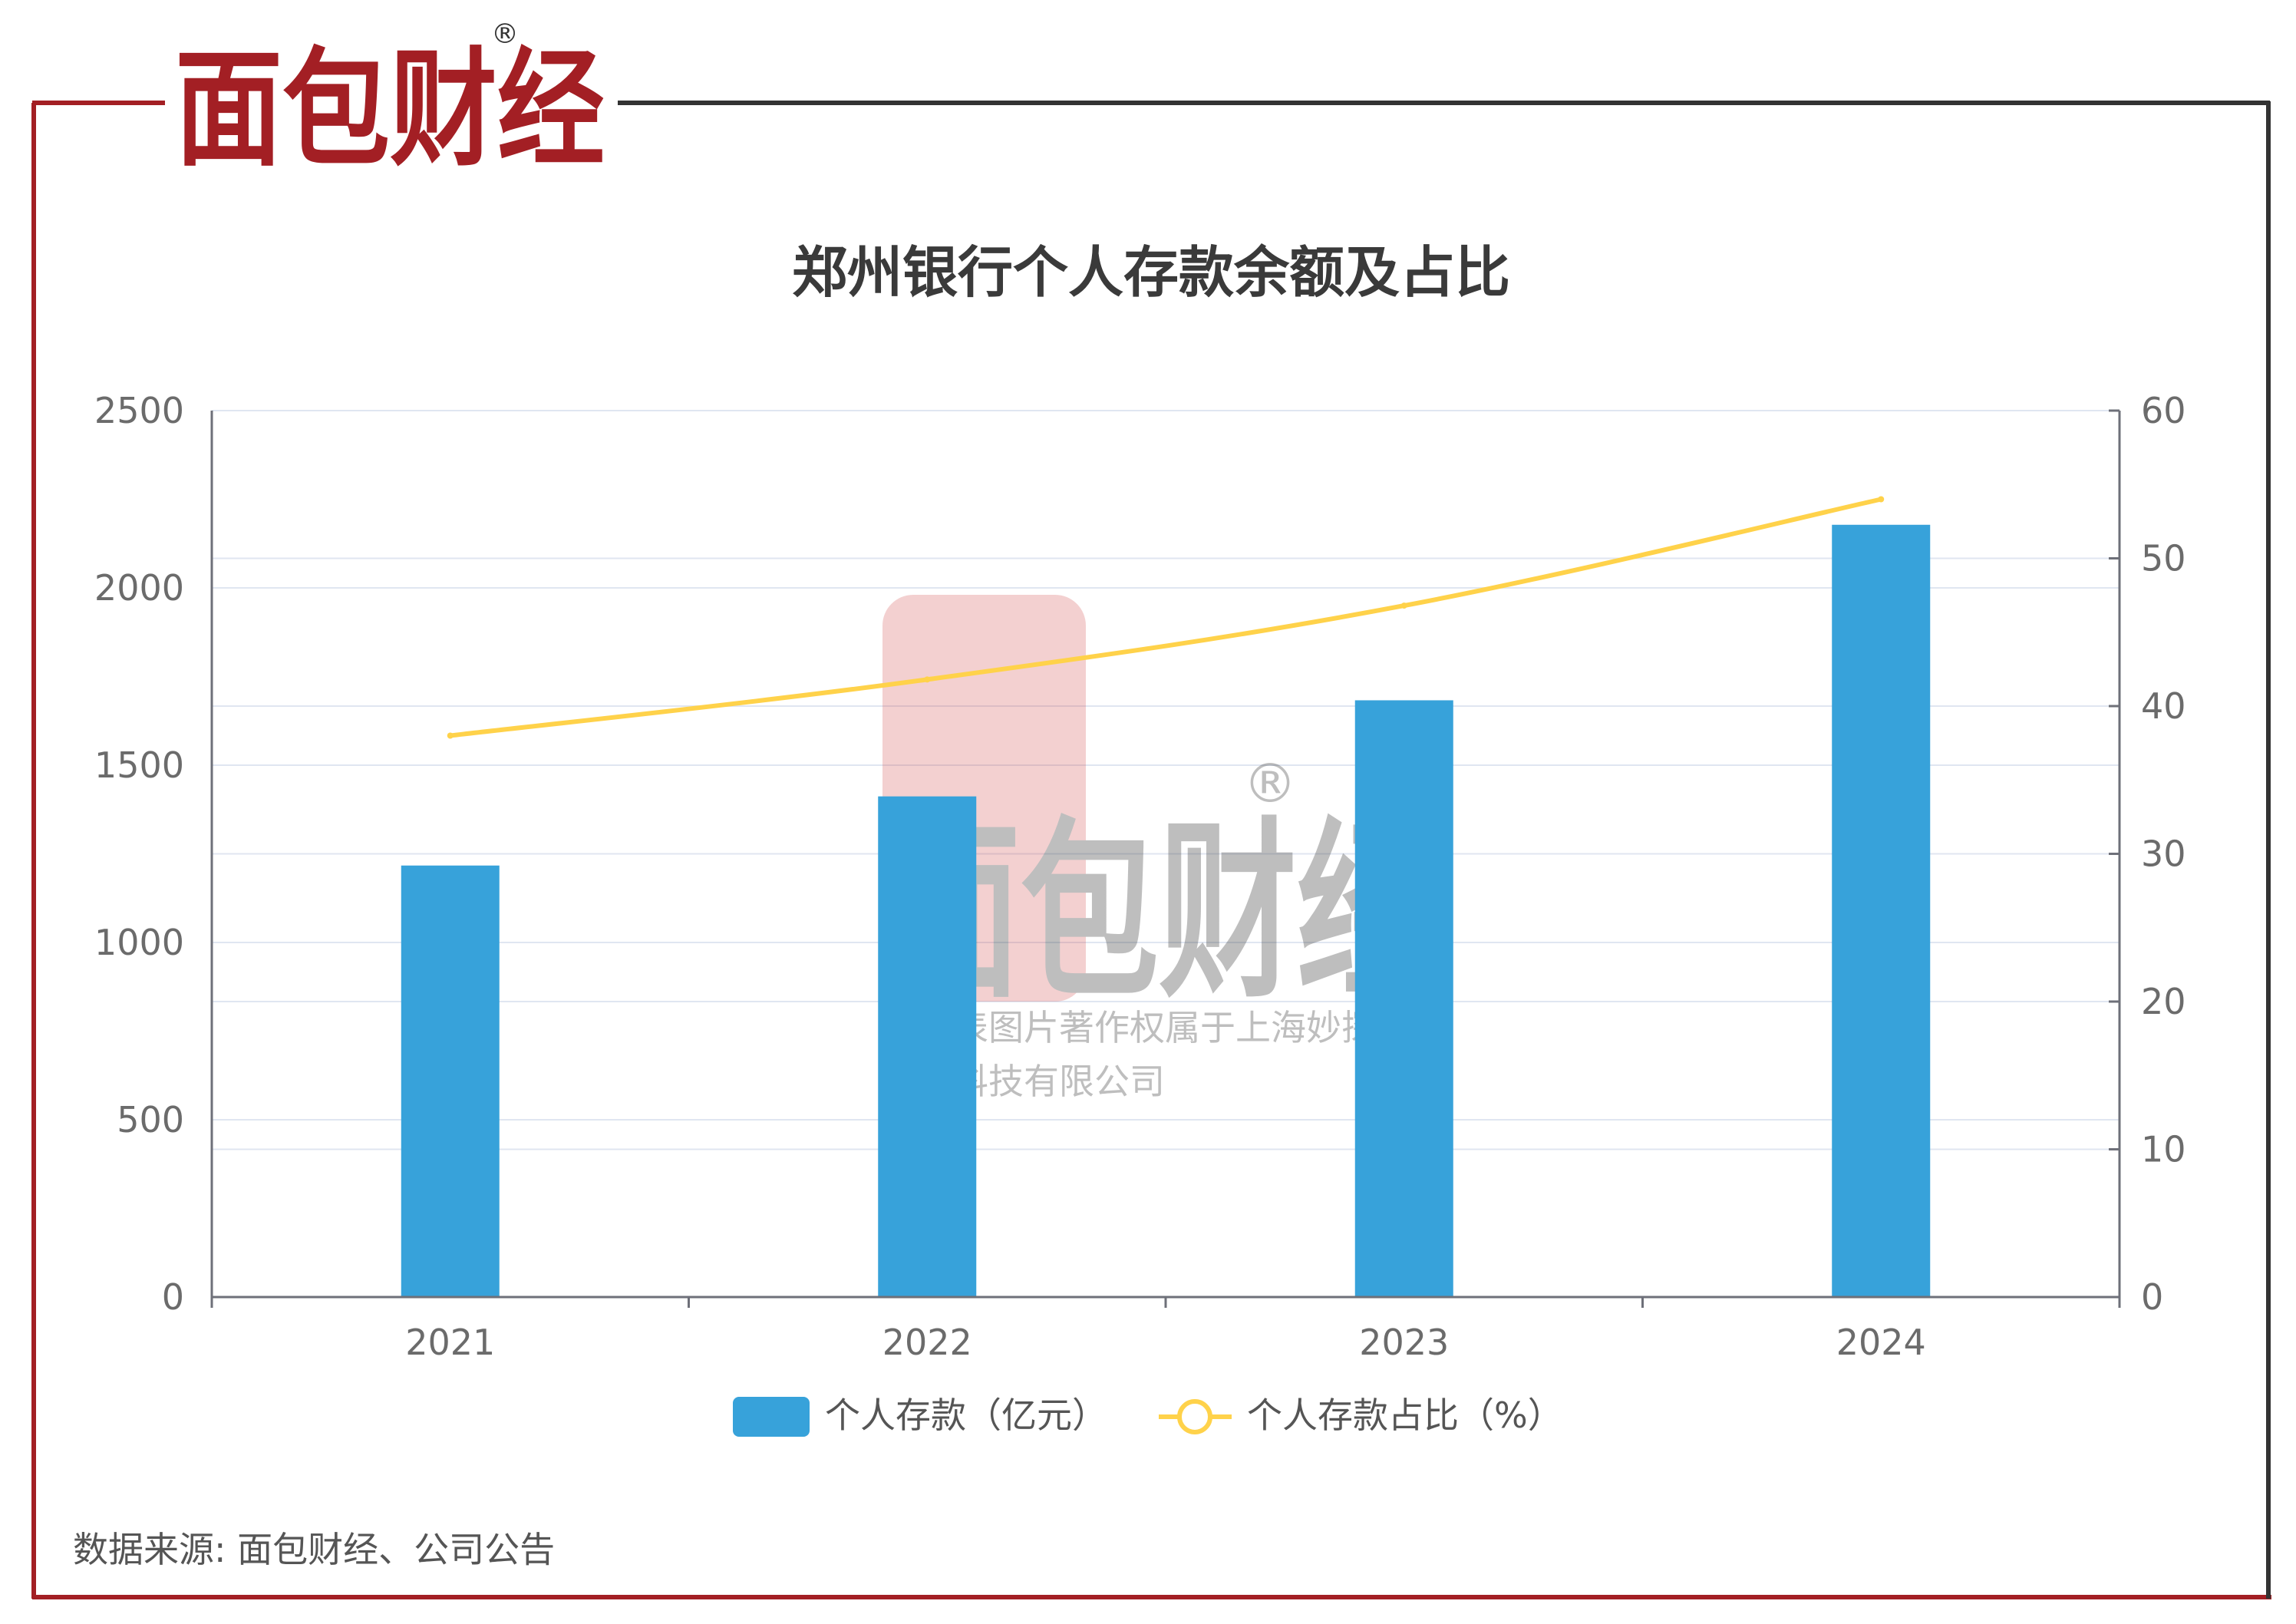 Image resolution: width=2296 pixels, height=1624 pixels. What do you see at coordinates (1403, 998) in the screenshot?
I see `bar-2023` at bounding box center [1403, 998].